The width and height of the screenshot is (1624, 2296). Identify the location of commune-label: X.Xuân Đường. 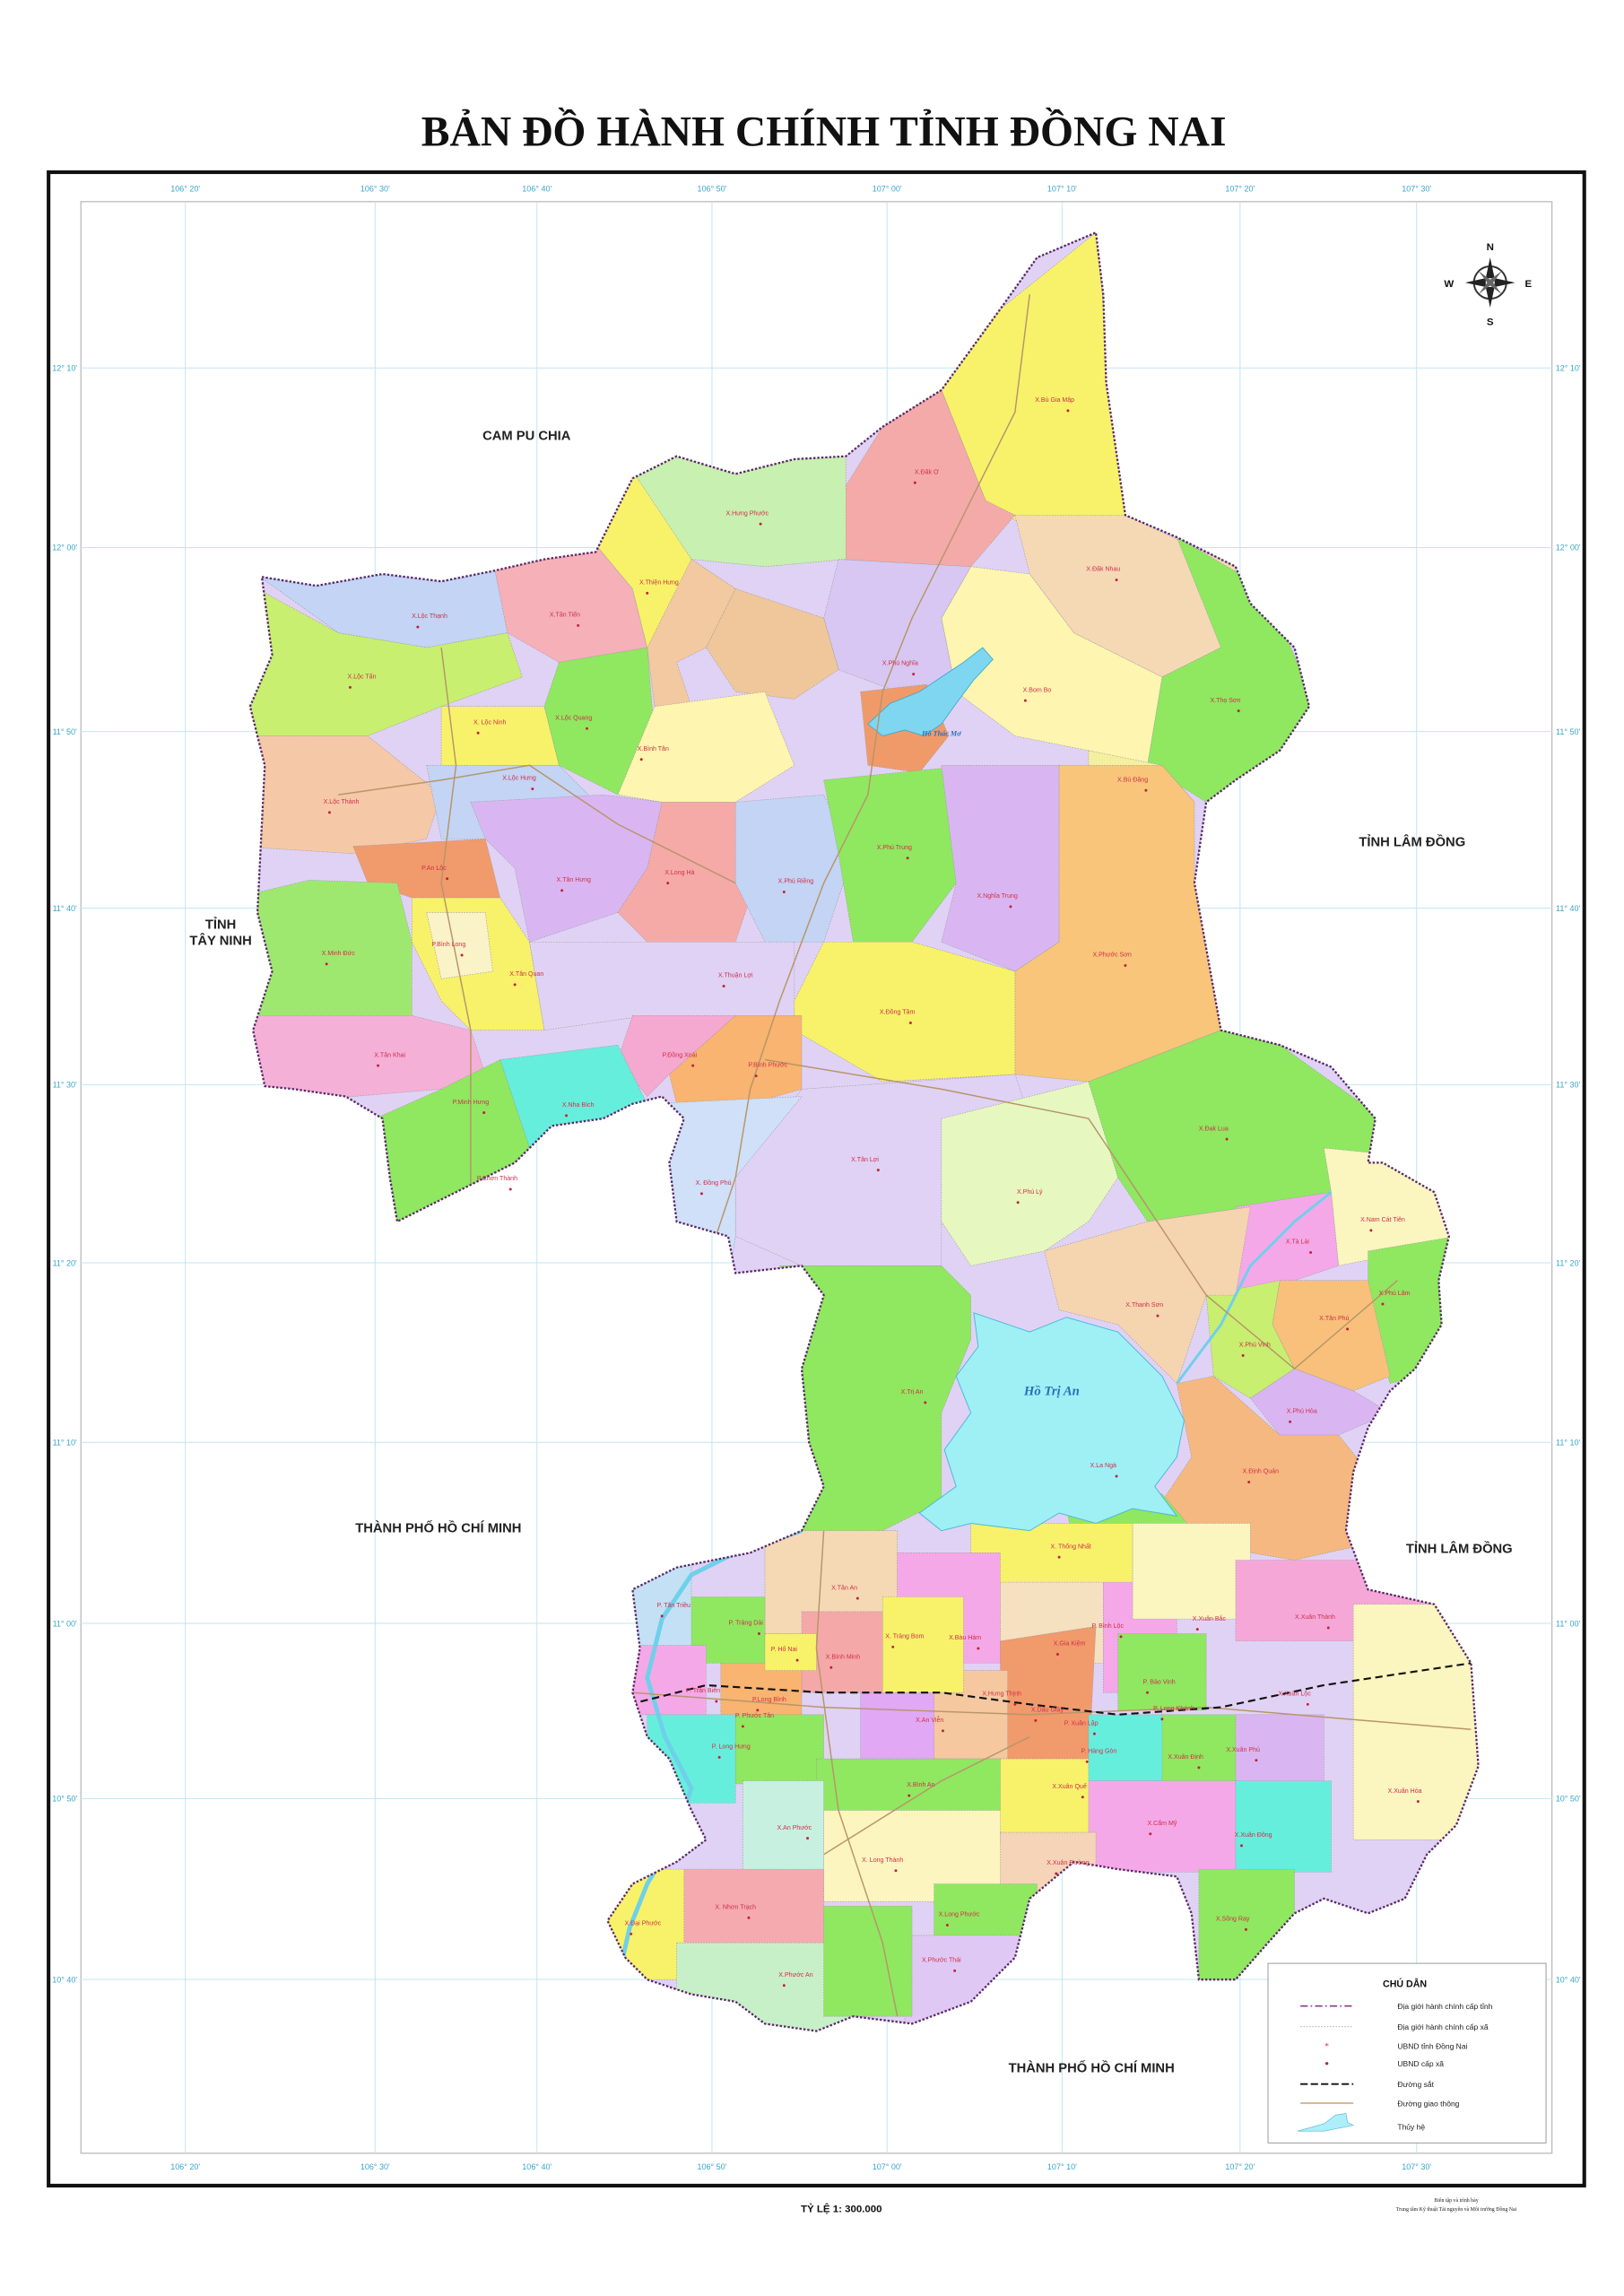
(1067, 1863).